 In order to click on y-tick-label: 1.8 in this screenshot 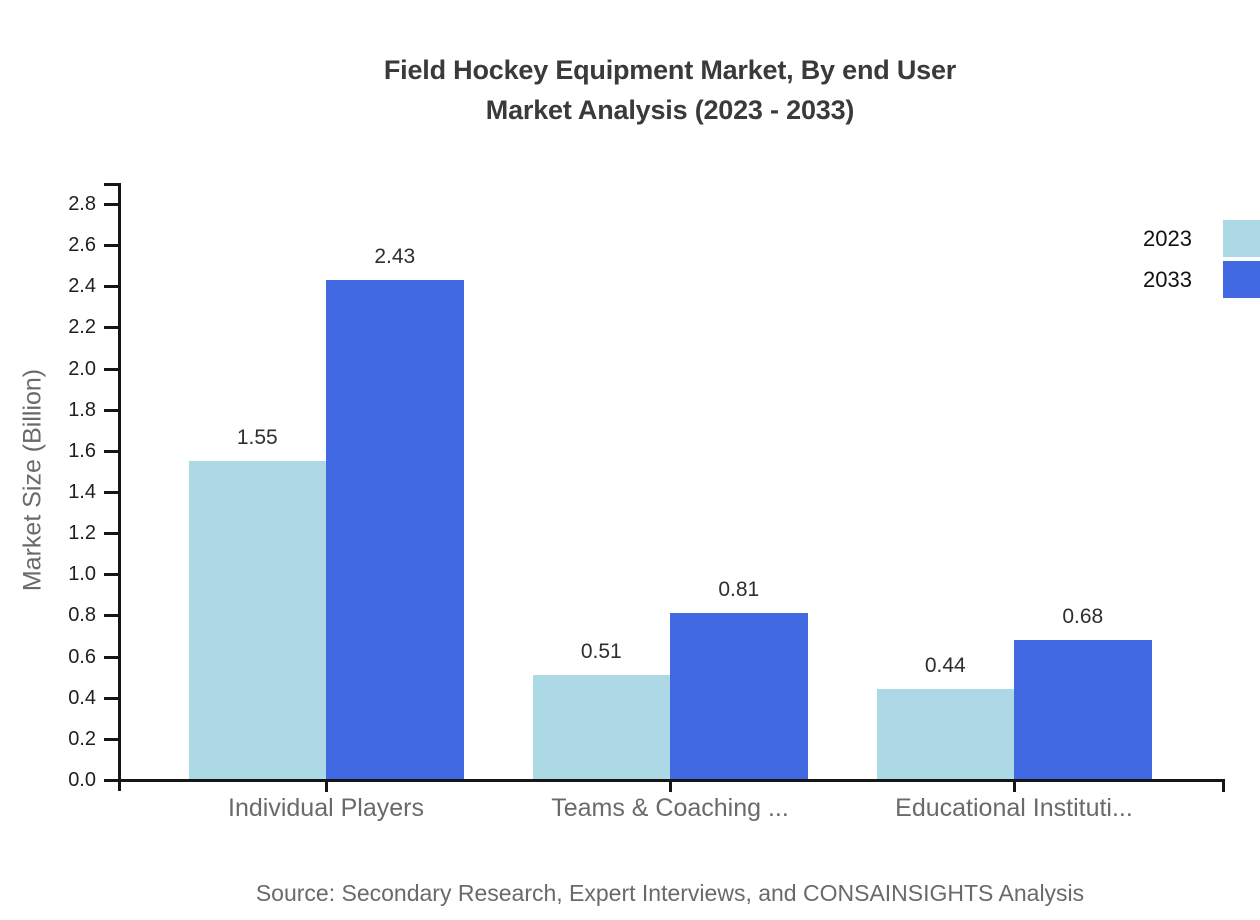, I will do `click(82, 409)`.